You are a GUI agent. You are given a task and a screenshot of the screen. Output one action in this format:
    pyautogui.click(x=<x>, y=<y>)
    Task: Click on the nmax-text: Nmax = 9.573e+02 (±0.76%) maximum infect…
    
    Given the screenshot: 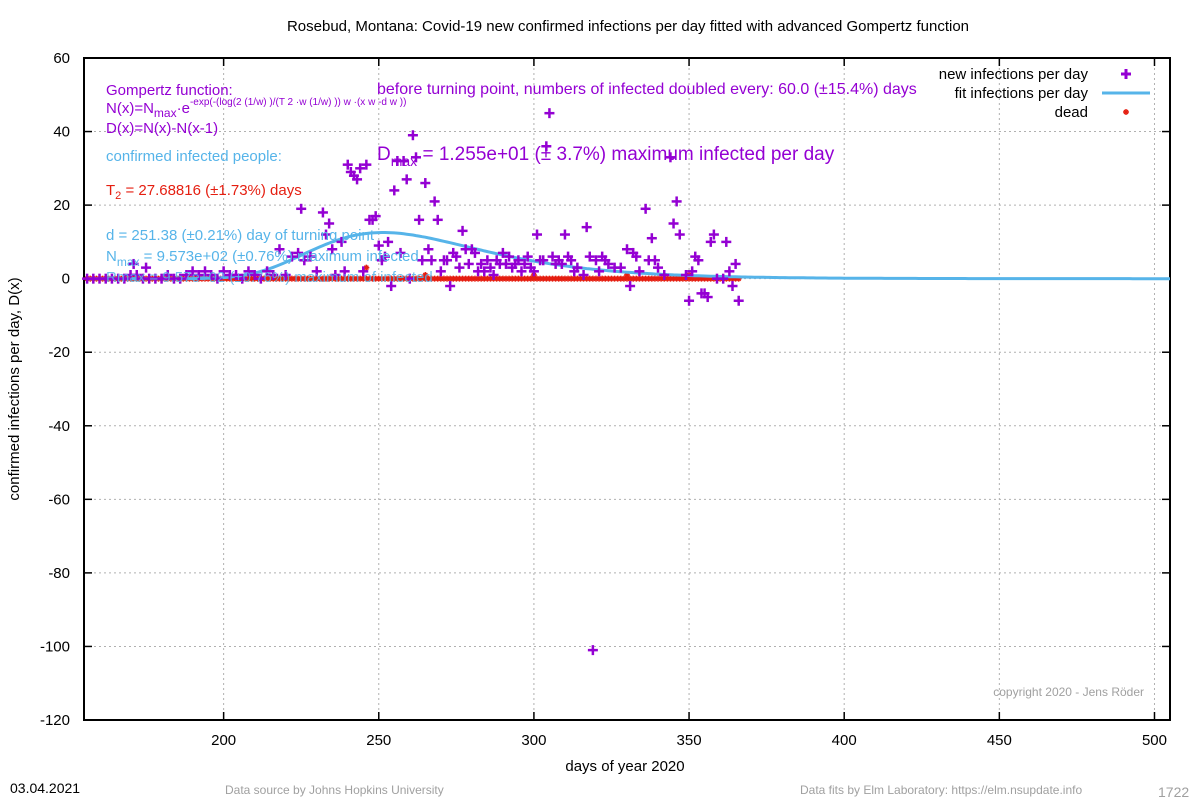 What is the action you would take?
    pyautogui.click(x=262, y=258)
    